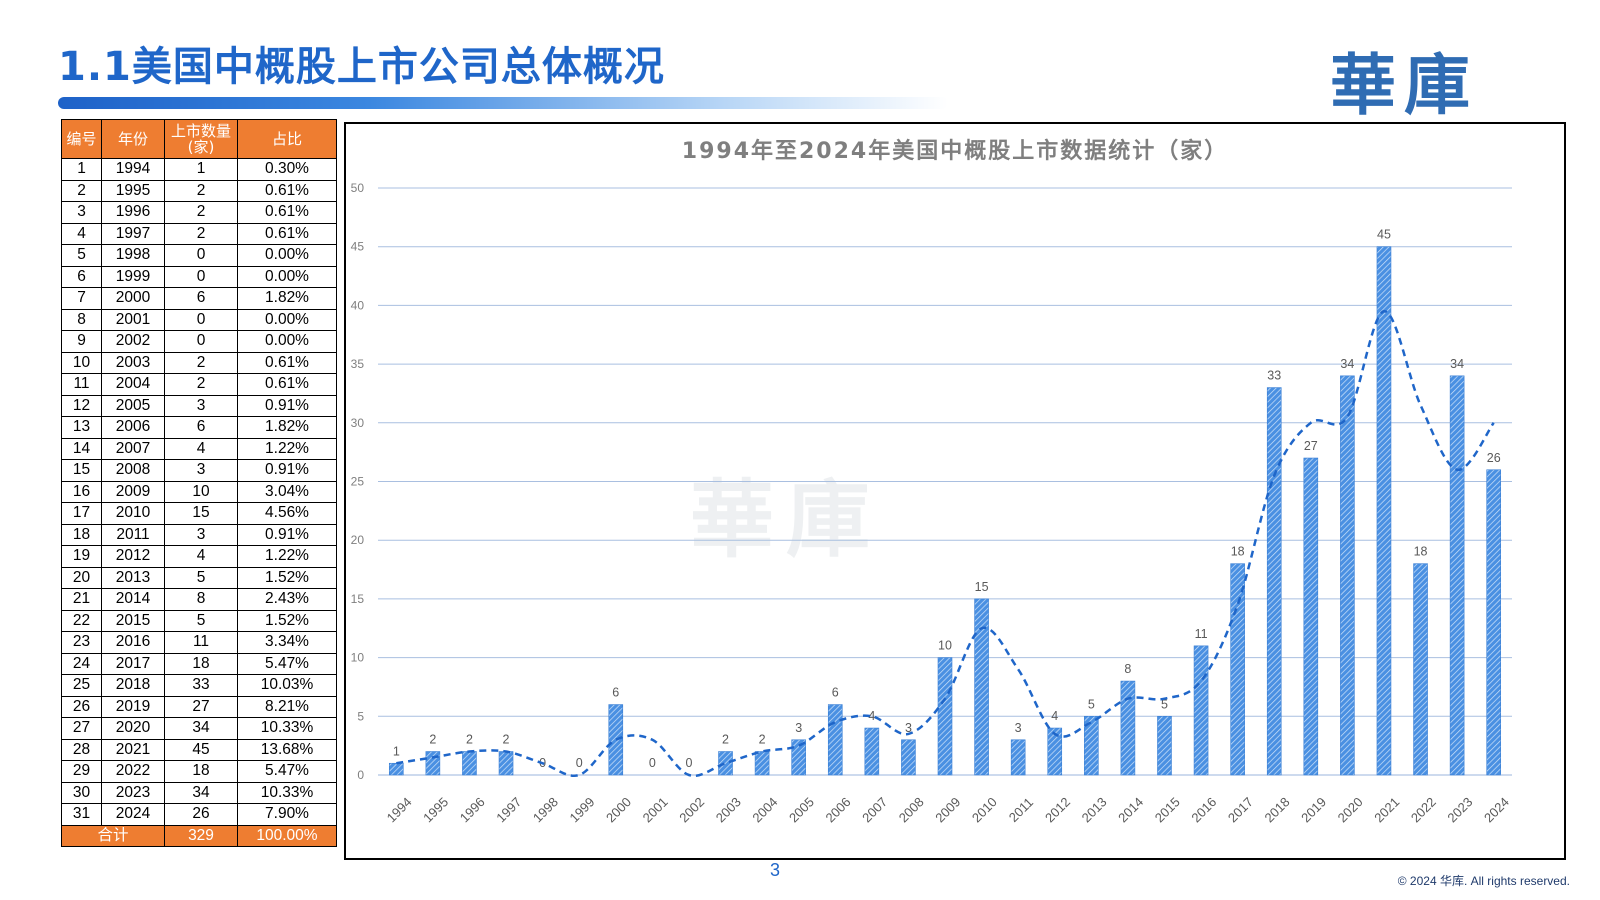  What do you see at coordinates (199, 642) in the screenshot?
I see `table-row: 23 2016 11 3.34%` at bounding box center [199, 642].